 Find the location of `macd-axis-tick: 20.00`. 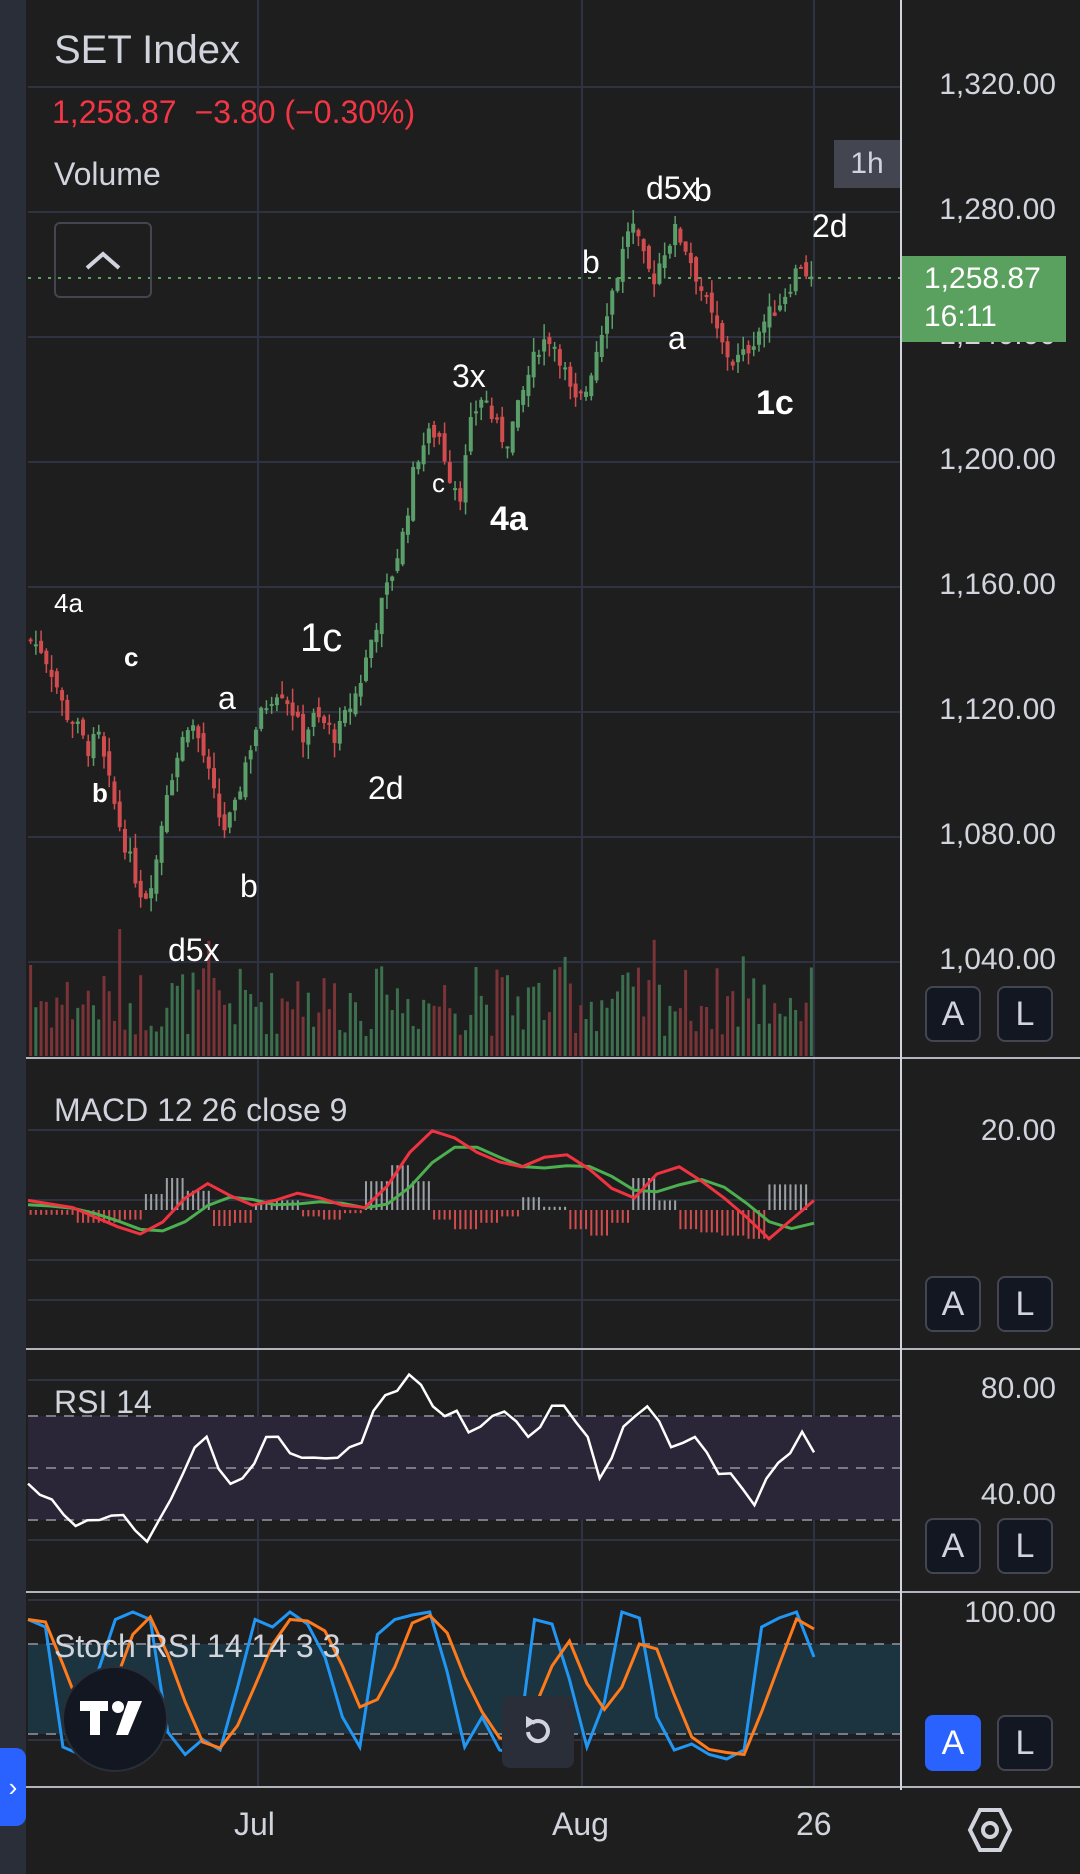

macd-axis-tick: 20.00 is located at coordinates (1018, 1130).